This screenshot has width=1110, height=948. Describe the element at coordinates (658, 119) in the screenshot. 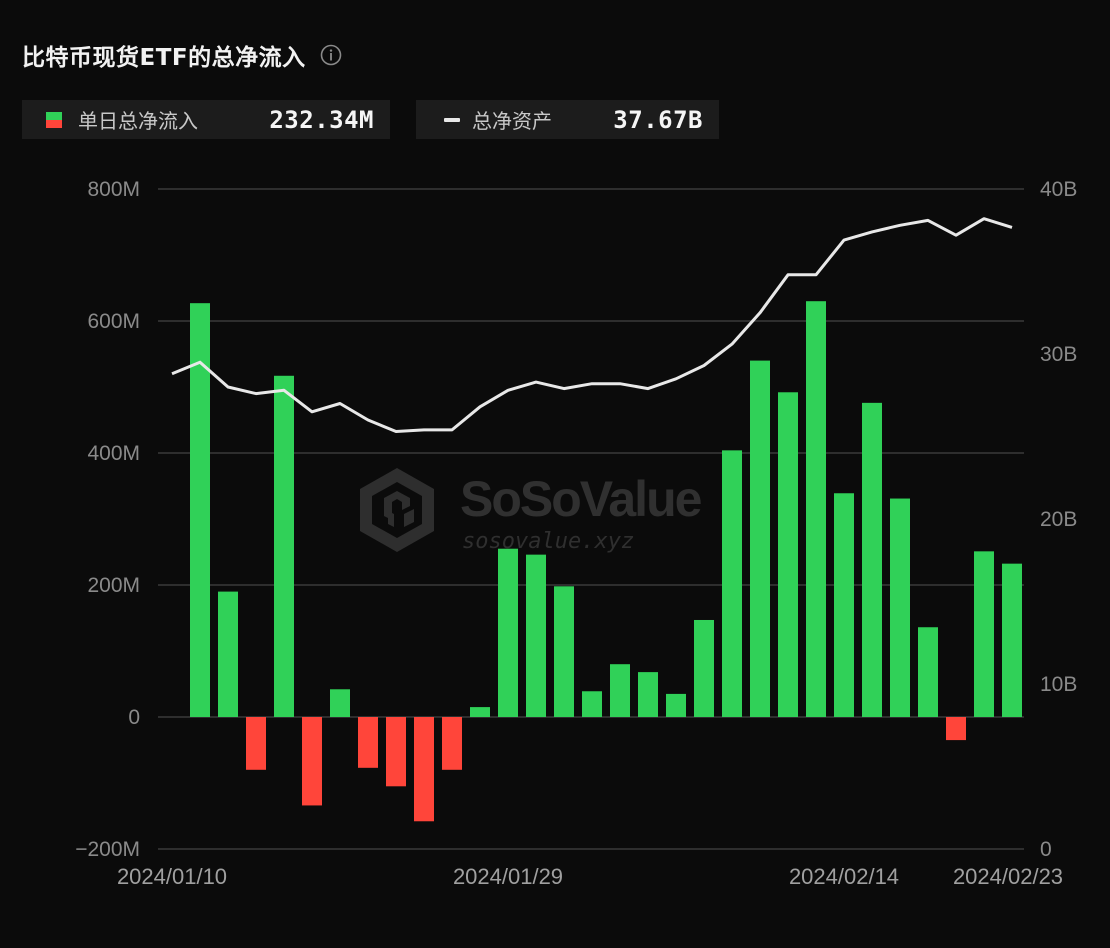

I see `legend-total-value: 37.67B` at that location.